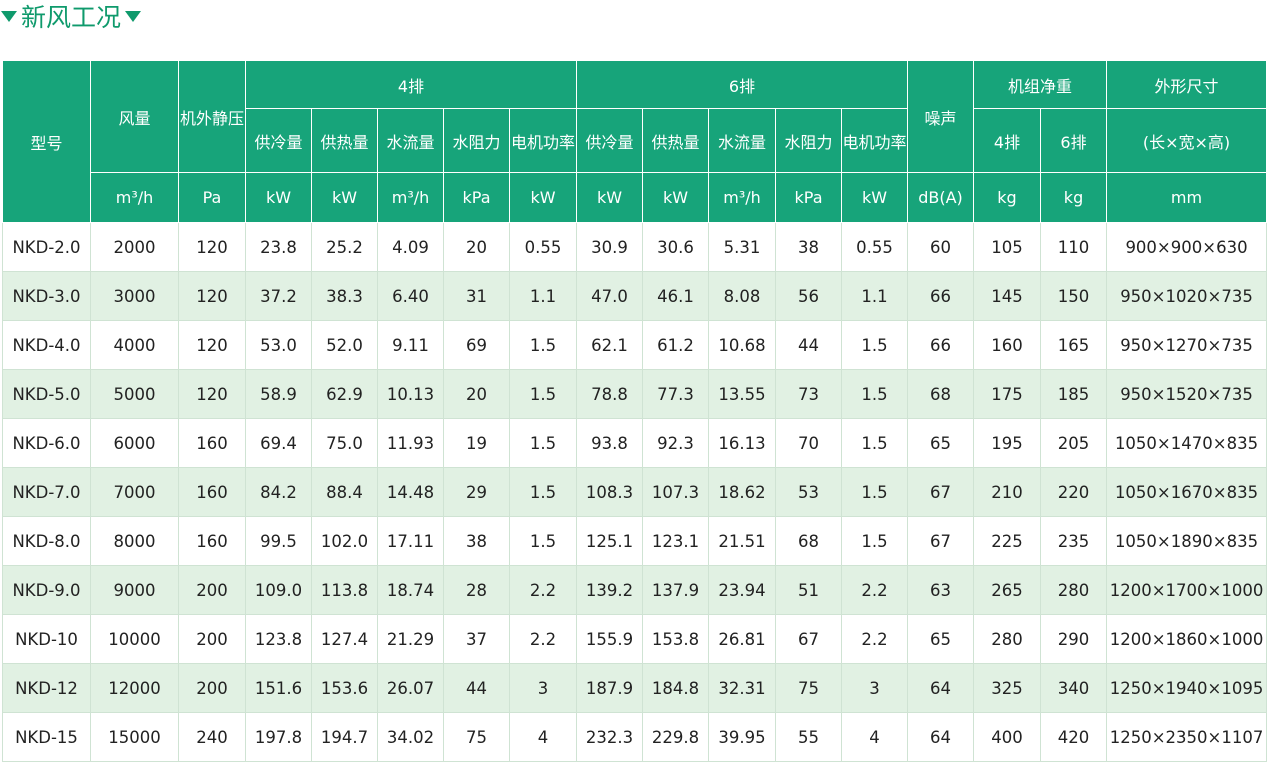  I want to click on table-cell: 93.8, so click(609, 443).